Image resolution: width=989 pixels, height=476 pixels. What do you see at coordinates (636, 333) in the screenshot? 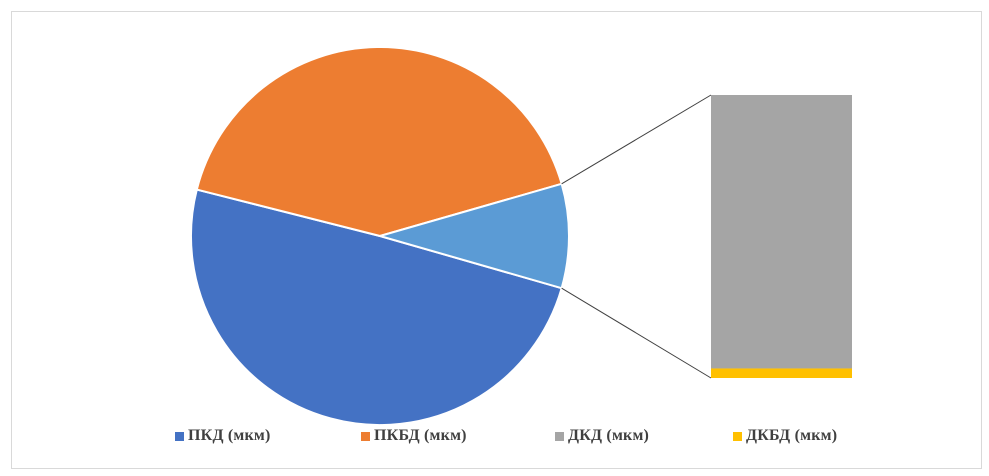
I see `connector-line-bottom` at bounding box center [636, 333].